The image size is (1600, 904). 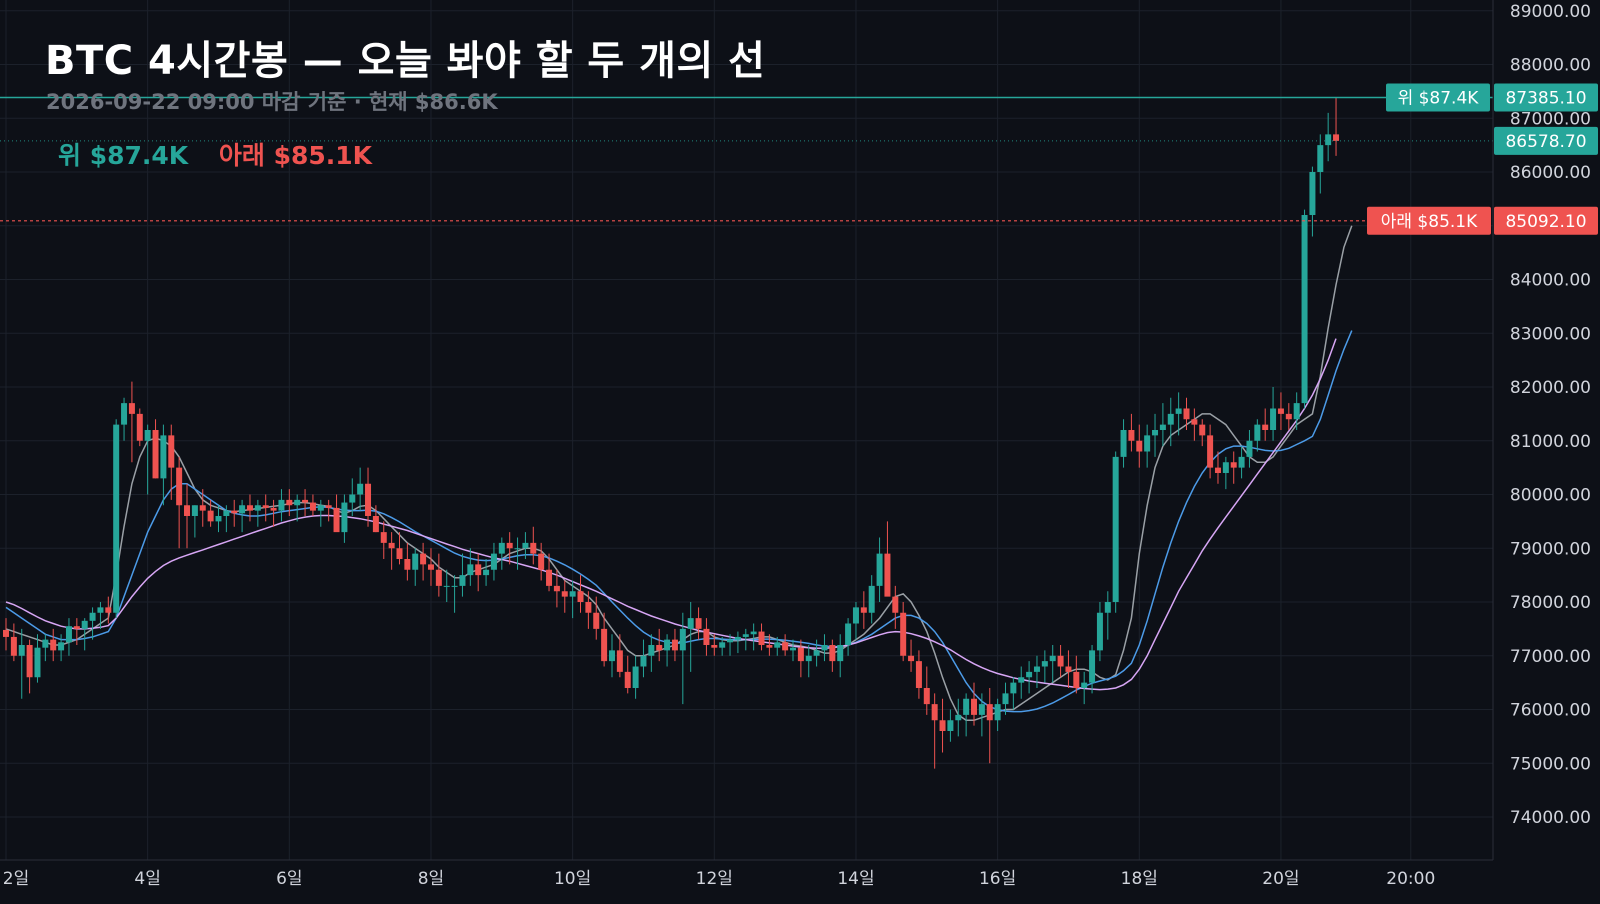 I want to click on level-legend: 위 $87.4K 아래 $85.1K, so click(x=215, y=154).